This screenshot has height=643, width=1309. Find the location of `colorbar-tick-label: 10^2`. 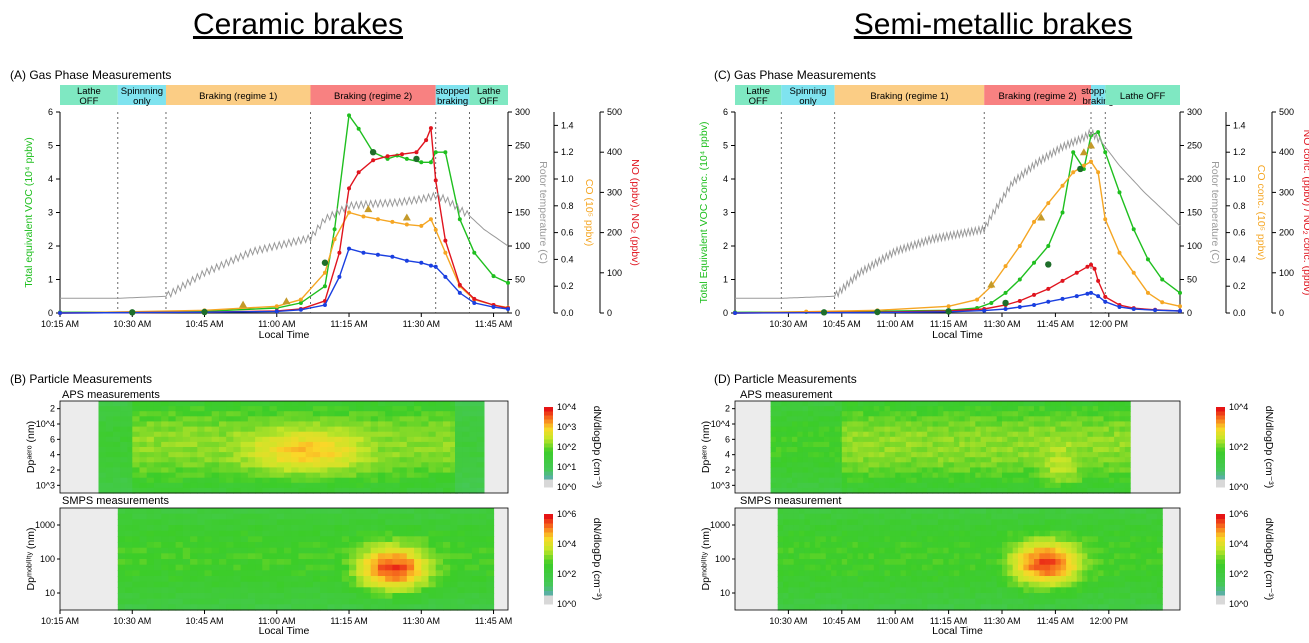

colorbar-tick-label: 10^2 is located at coordinates (566, 447).